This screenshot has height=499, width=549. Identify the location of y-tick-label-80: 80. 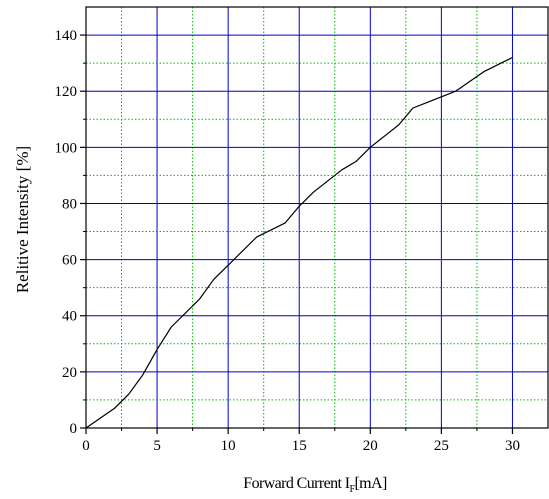
(69, 204).